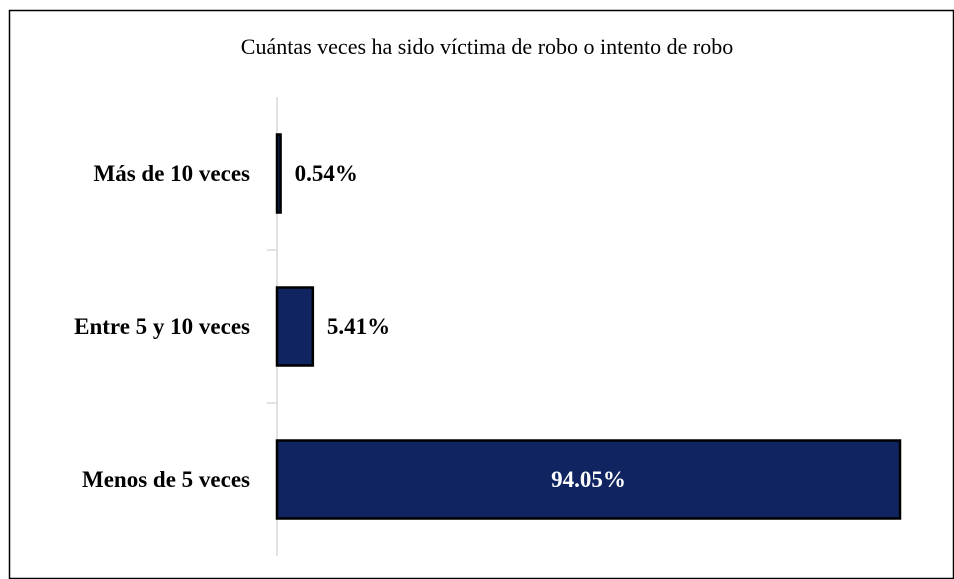 The height and width of the screenshot is (579, 954). What do you see at coordinates (162, 326) in the screenshot?
I see `category-label: Entre 5 y 10 veces` at bounding box center [162, 326].